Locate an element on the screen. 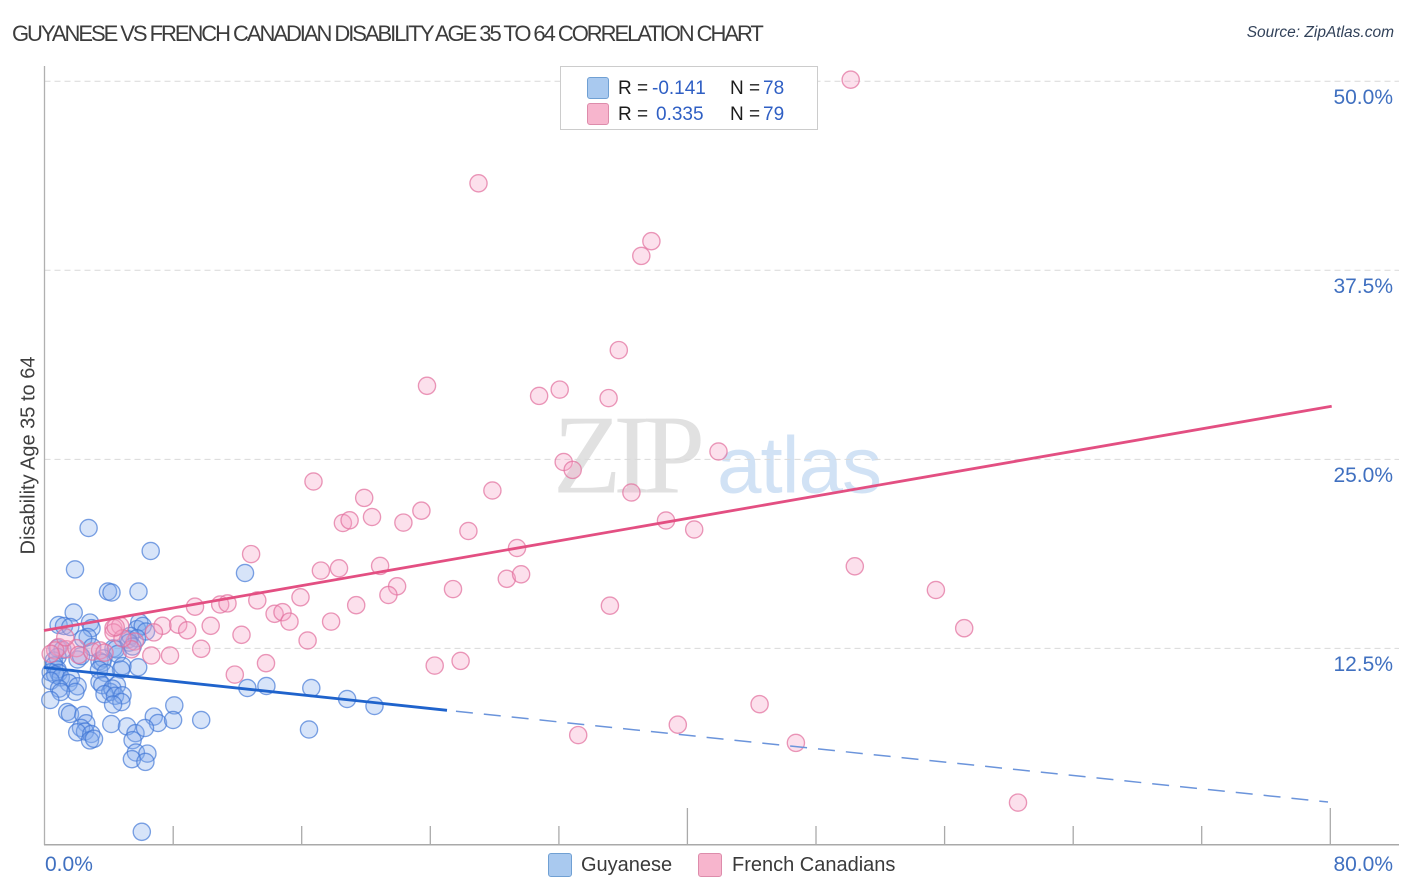 The width and height of the screenshot is (1406, 892). svg-text: atlas is located at coordinates (799, 465).